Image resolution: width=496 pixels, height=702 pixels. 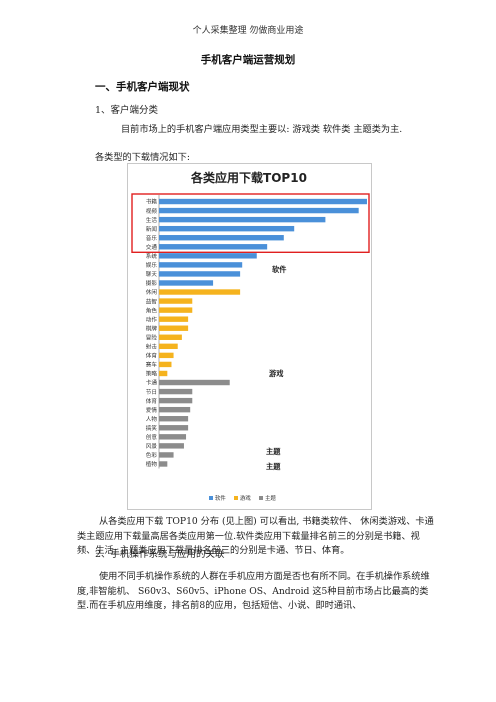 I want to click on category-label: 射击, so click(x=152, y=347).